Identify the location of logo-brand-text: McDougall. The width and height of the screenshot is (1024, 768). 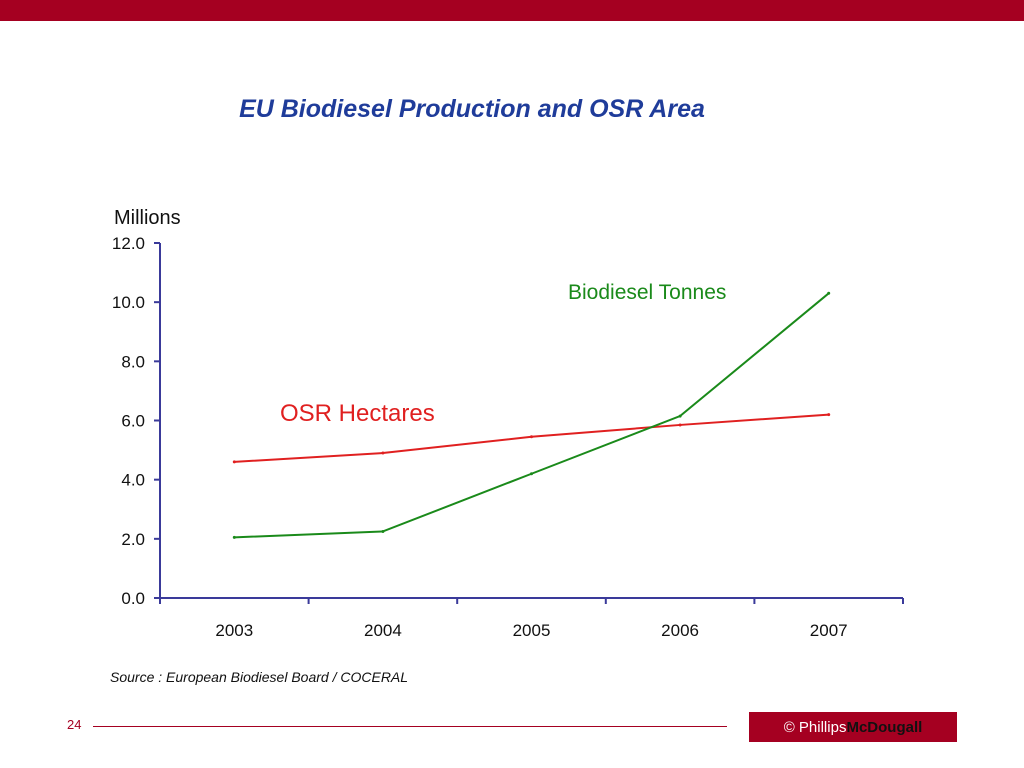
(884, 727).